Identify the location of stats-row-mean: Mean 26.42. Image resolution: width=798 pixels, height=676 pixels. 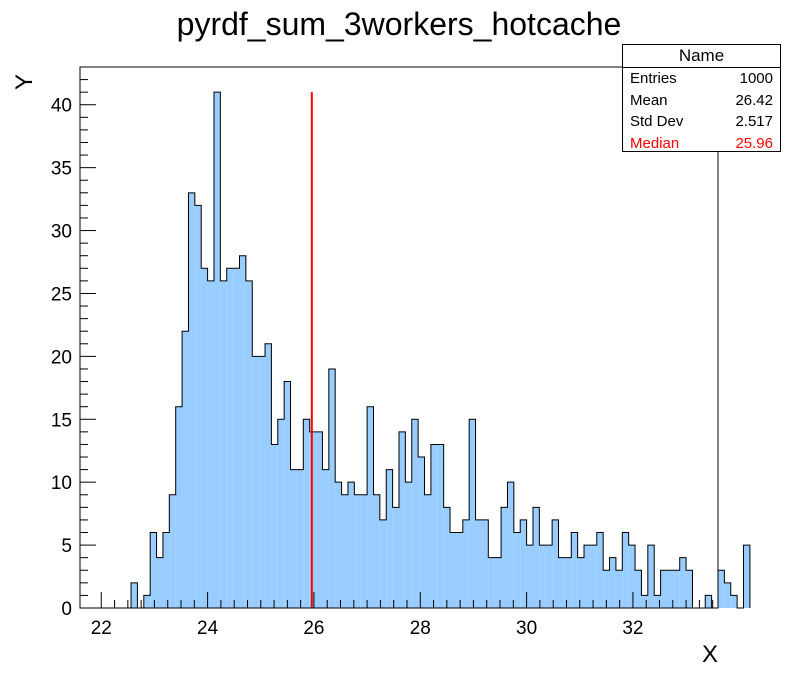
(701, 101).